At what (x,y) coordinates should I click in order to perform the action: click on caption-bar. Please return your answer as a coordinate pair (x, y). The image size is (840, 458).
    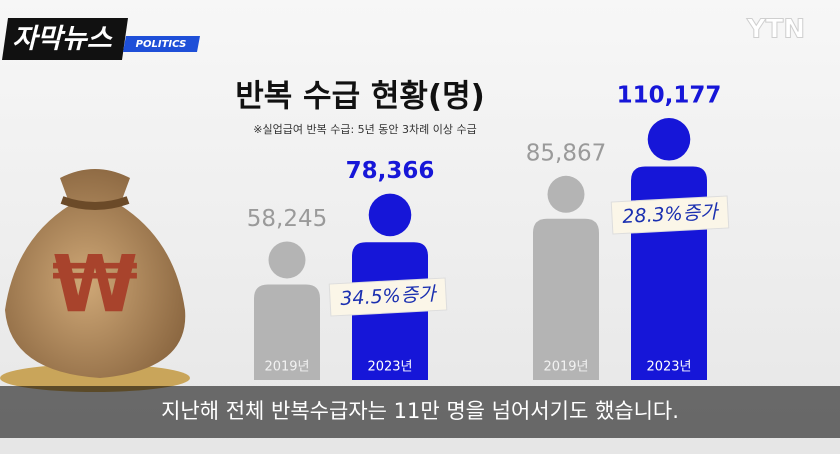
    Looking at the image, I should click on (420, 412).